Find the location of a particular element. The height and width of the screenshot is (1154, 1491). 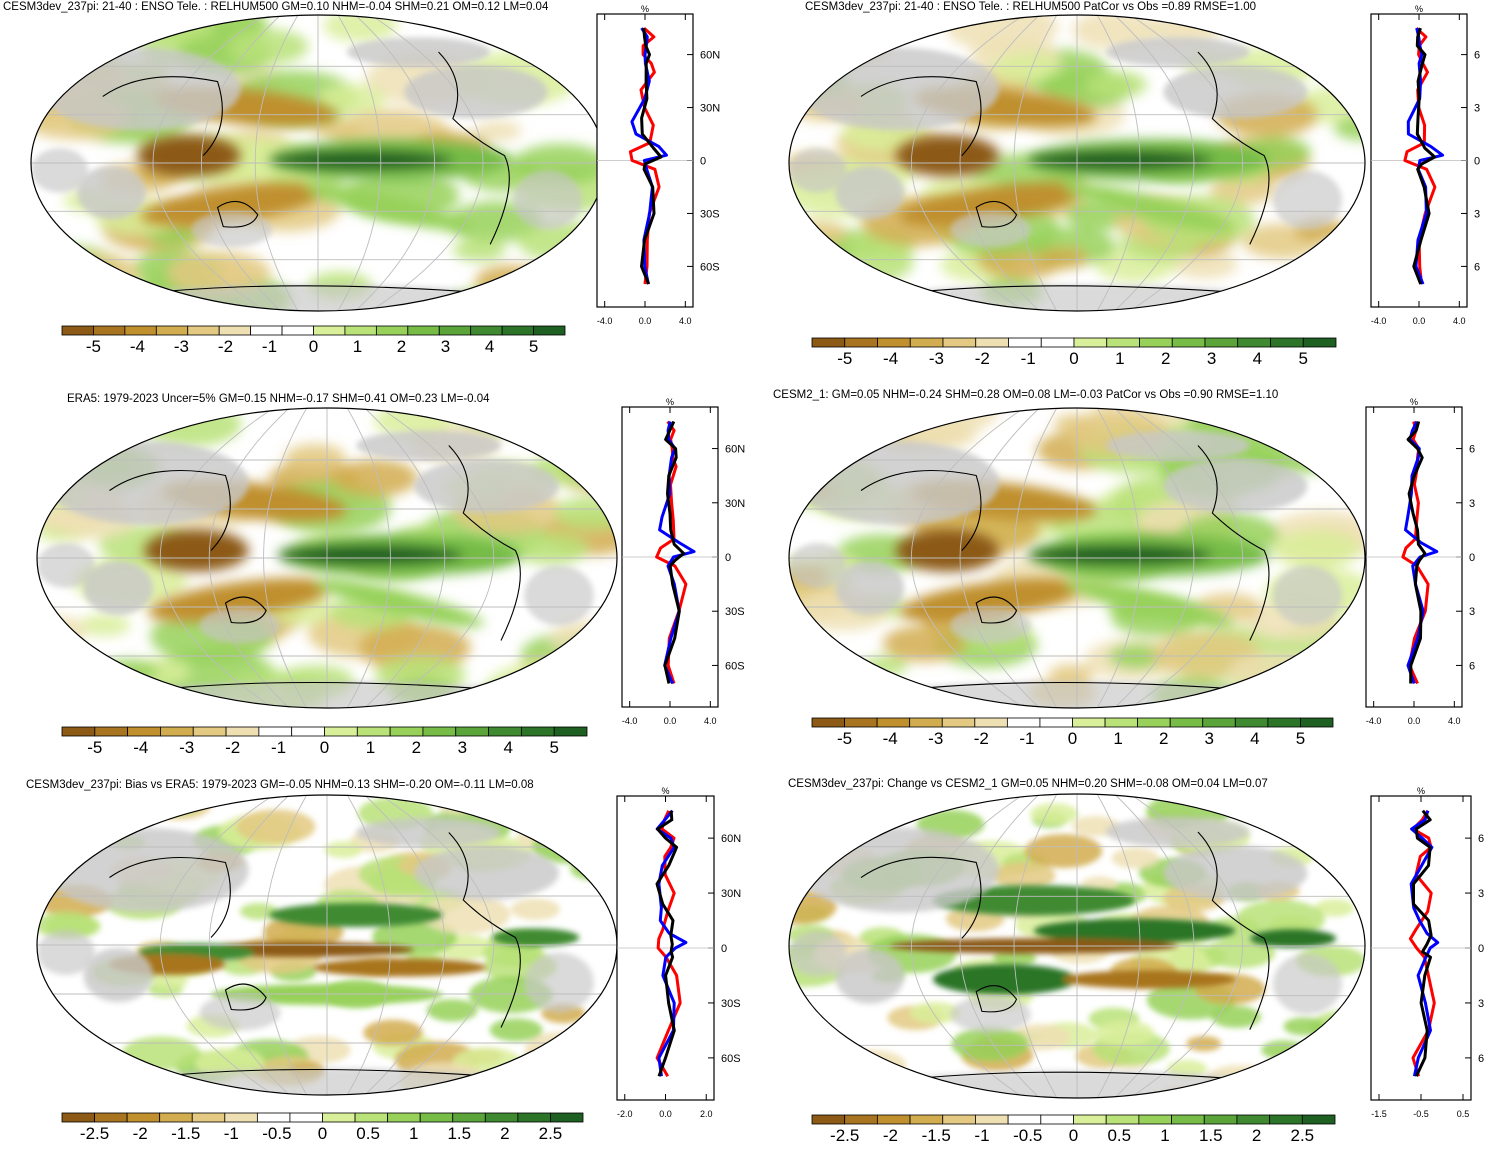

x-tick-label: 2.0 is located at coordinates (706, 1114).